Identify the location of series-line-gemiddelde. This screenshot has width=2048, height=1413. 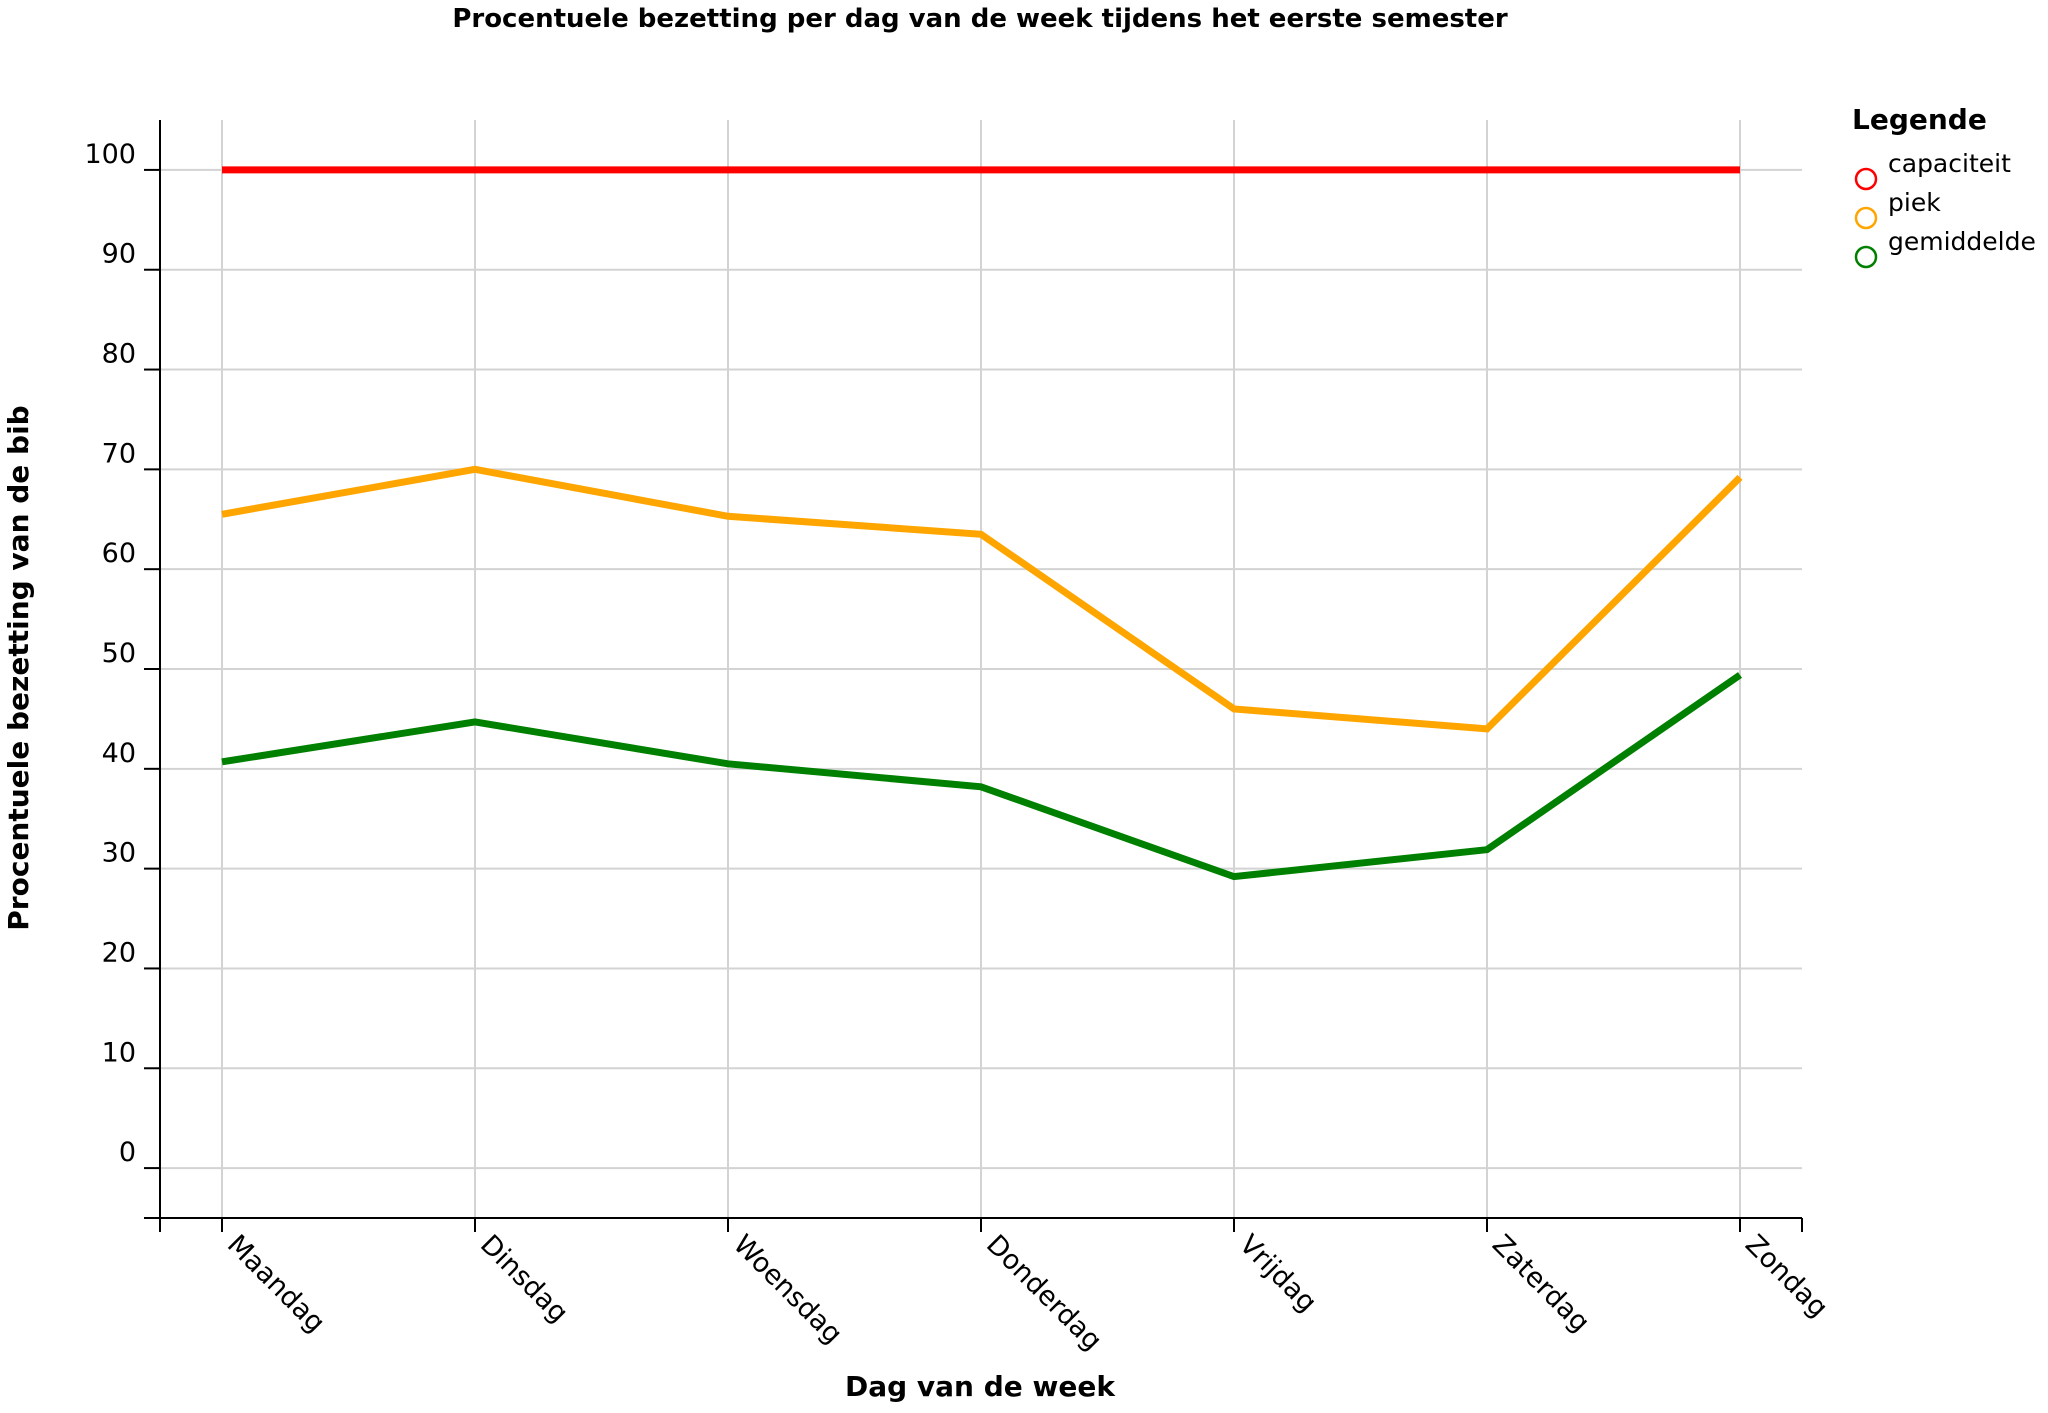
(981, 776).